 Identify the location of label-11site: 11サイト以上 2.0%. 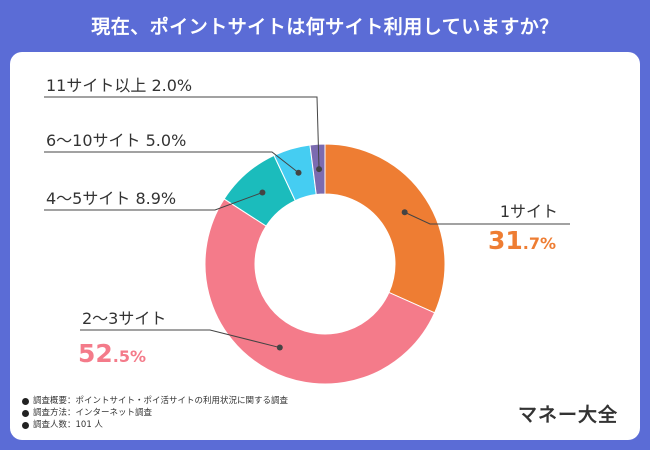
(119, 85).